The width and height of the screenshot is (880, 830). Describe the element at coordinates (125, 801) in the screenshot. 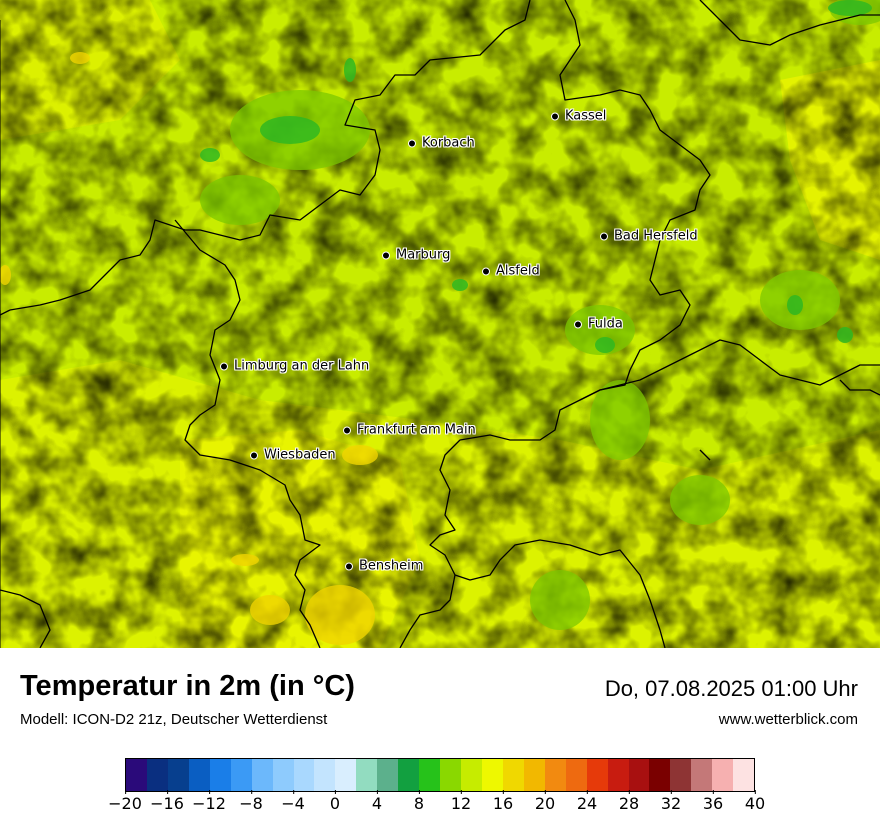

I see `legend-tick-label: −20` at that location.